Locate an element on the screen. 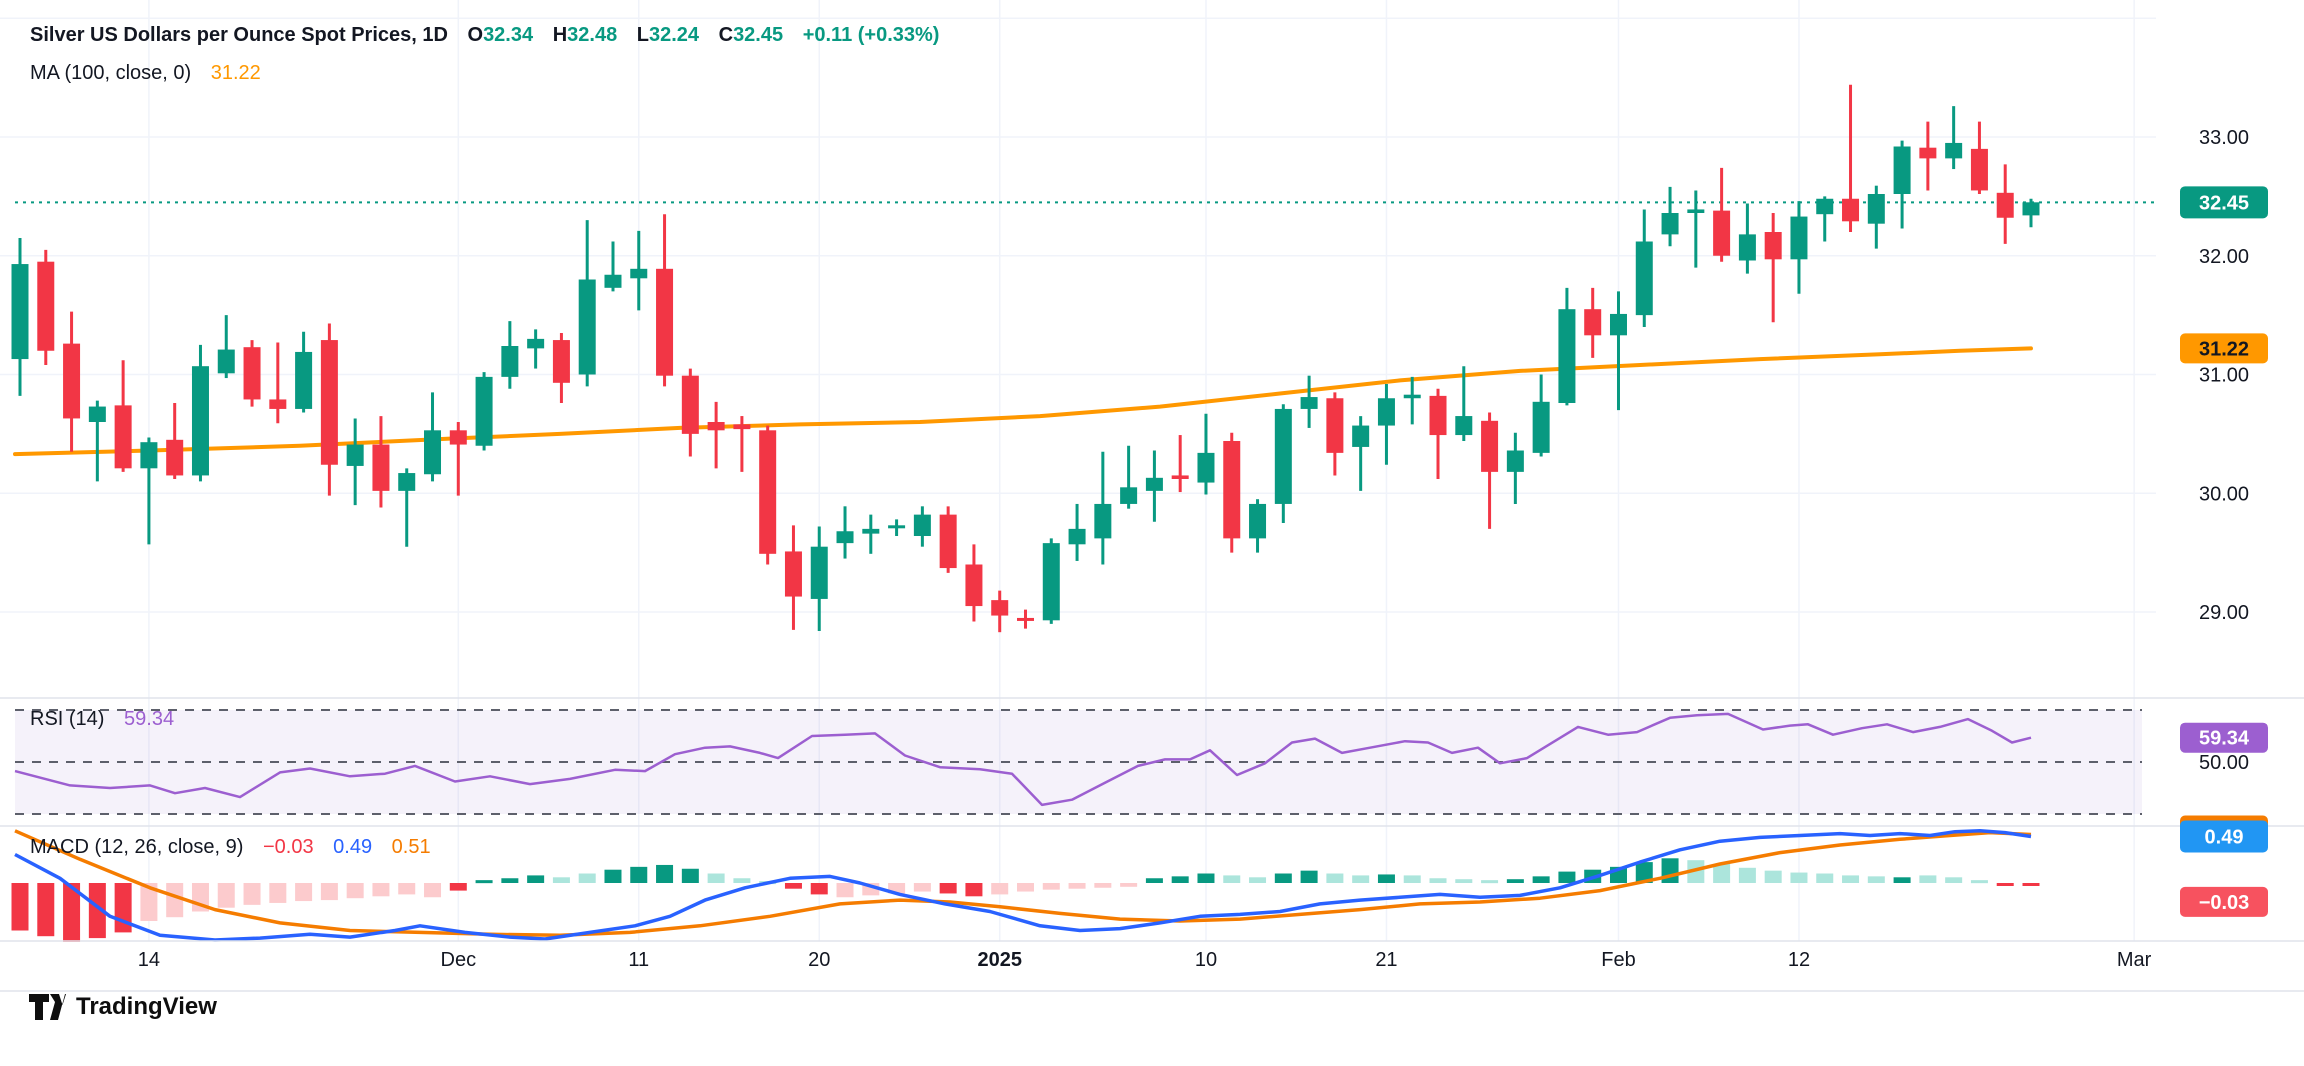 Image resolution: width=2304 pixels, height=1066 pixels. time-axis-labels: 14 Dec 11 20 2025 10 21 Feb 12 Mar is located at coordinates (1145, 960).